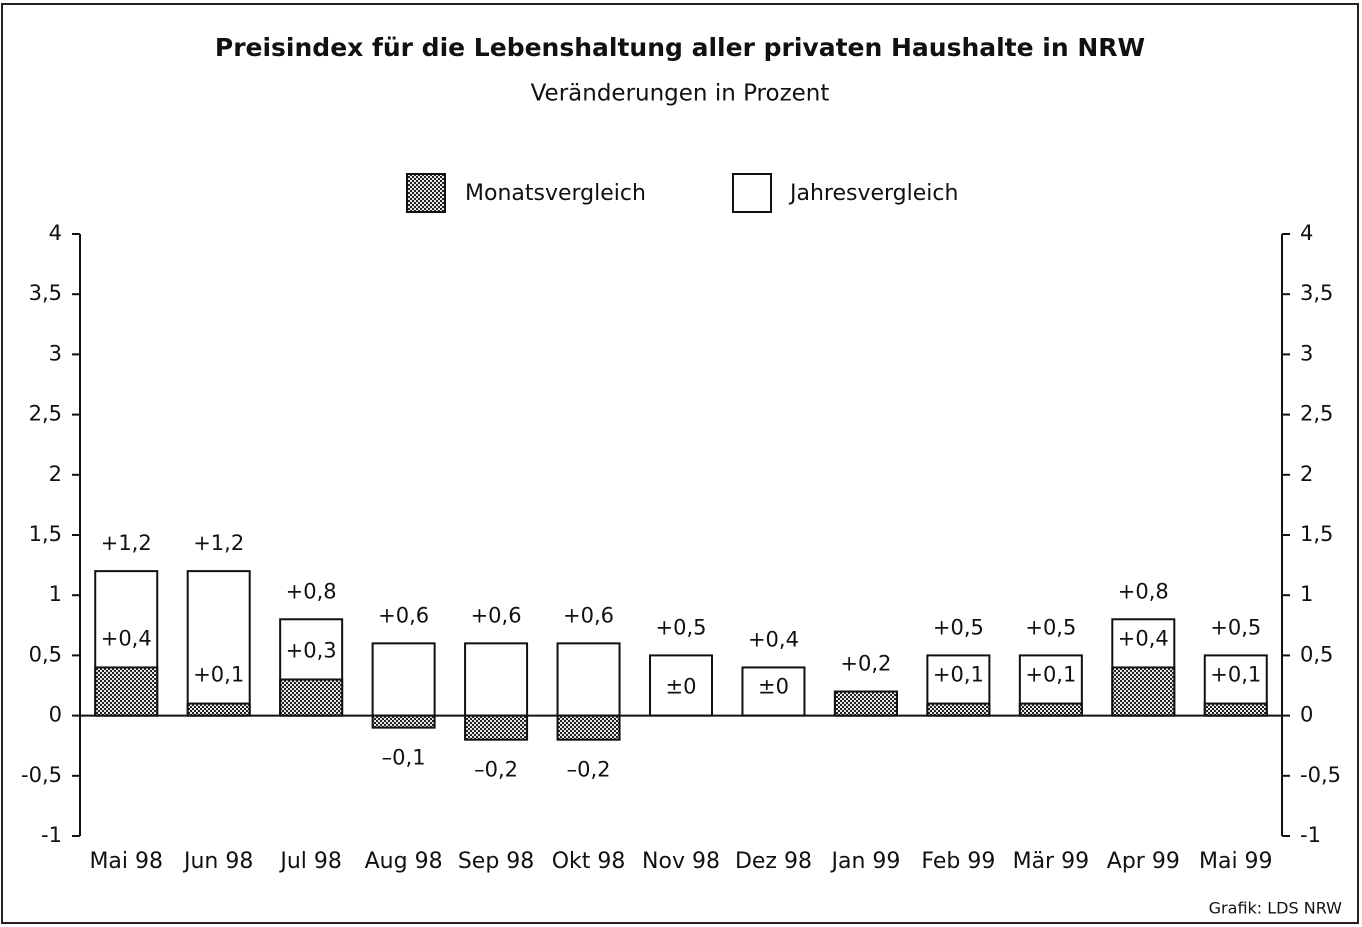  I want to click on y-tick-label: 3, so click(55, 353).